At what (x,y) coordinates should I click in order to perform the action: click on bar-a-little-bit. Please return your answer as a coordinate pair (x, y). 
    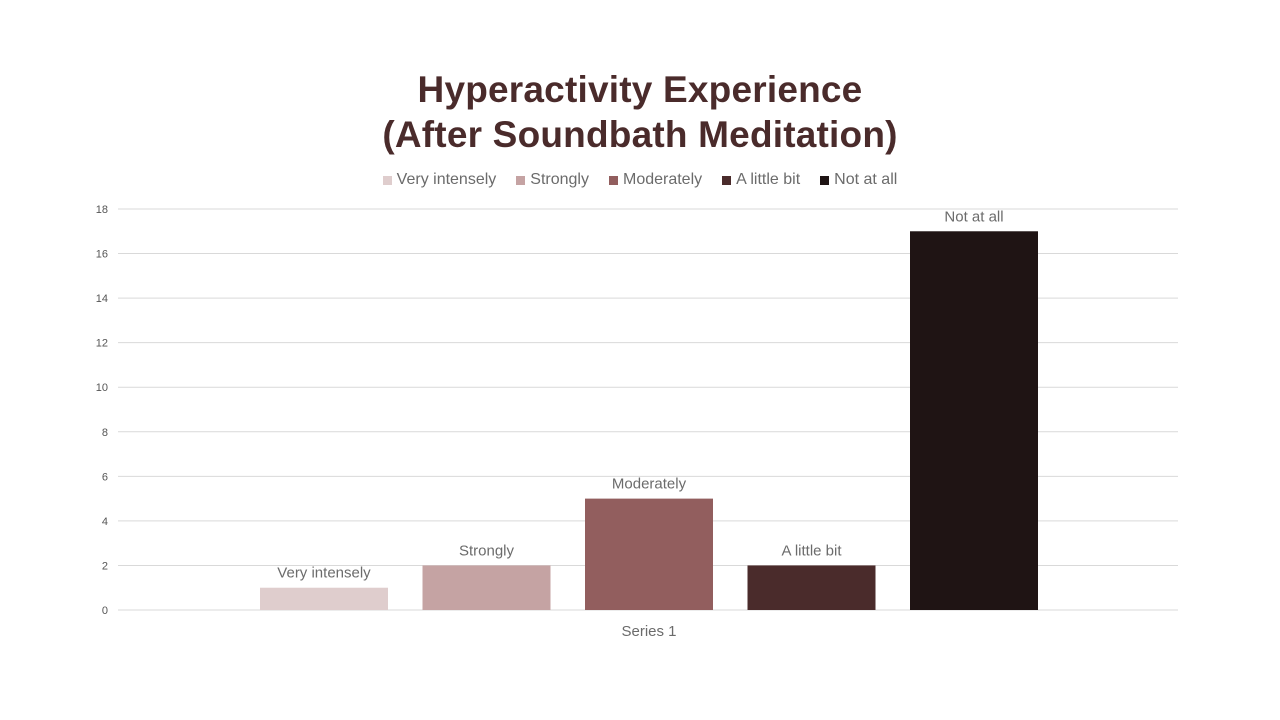
    Looking at the image, I should click on (811, 587).